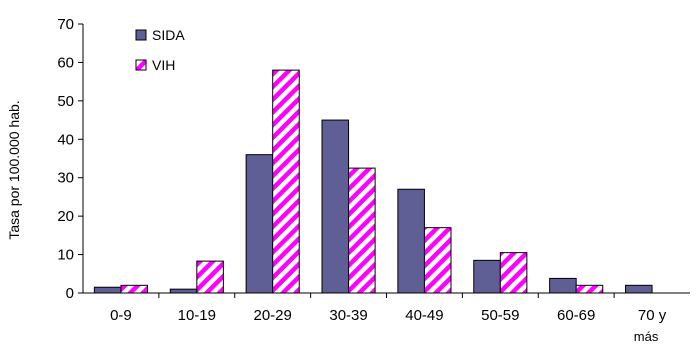 The image size is (696, 349). Describe the element at coordinates (70, 159) in the screenshot. I see `y-axis: 0 10 20 30 40 50 60 70` at that location.